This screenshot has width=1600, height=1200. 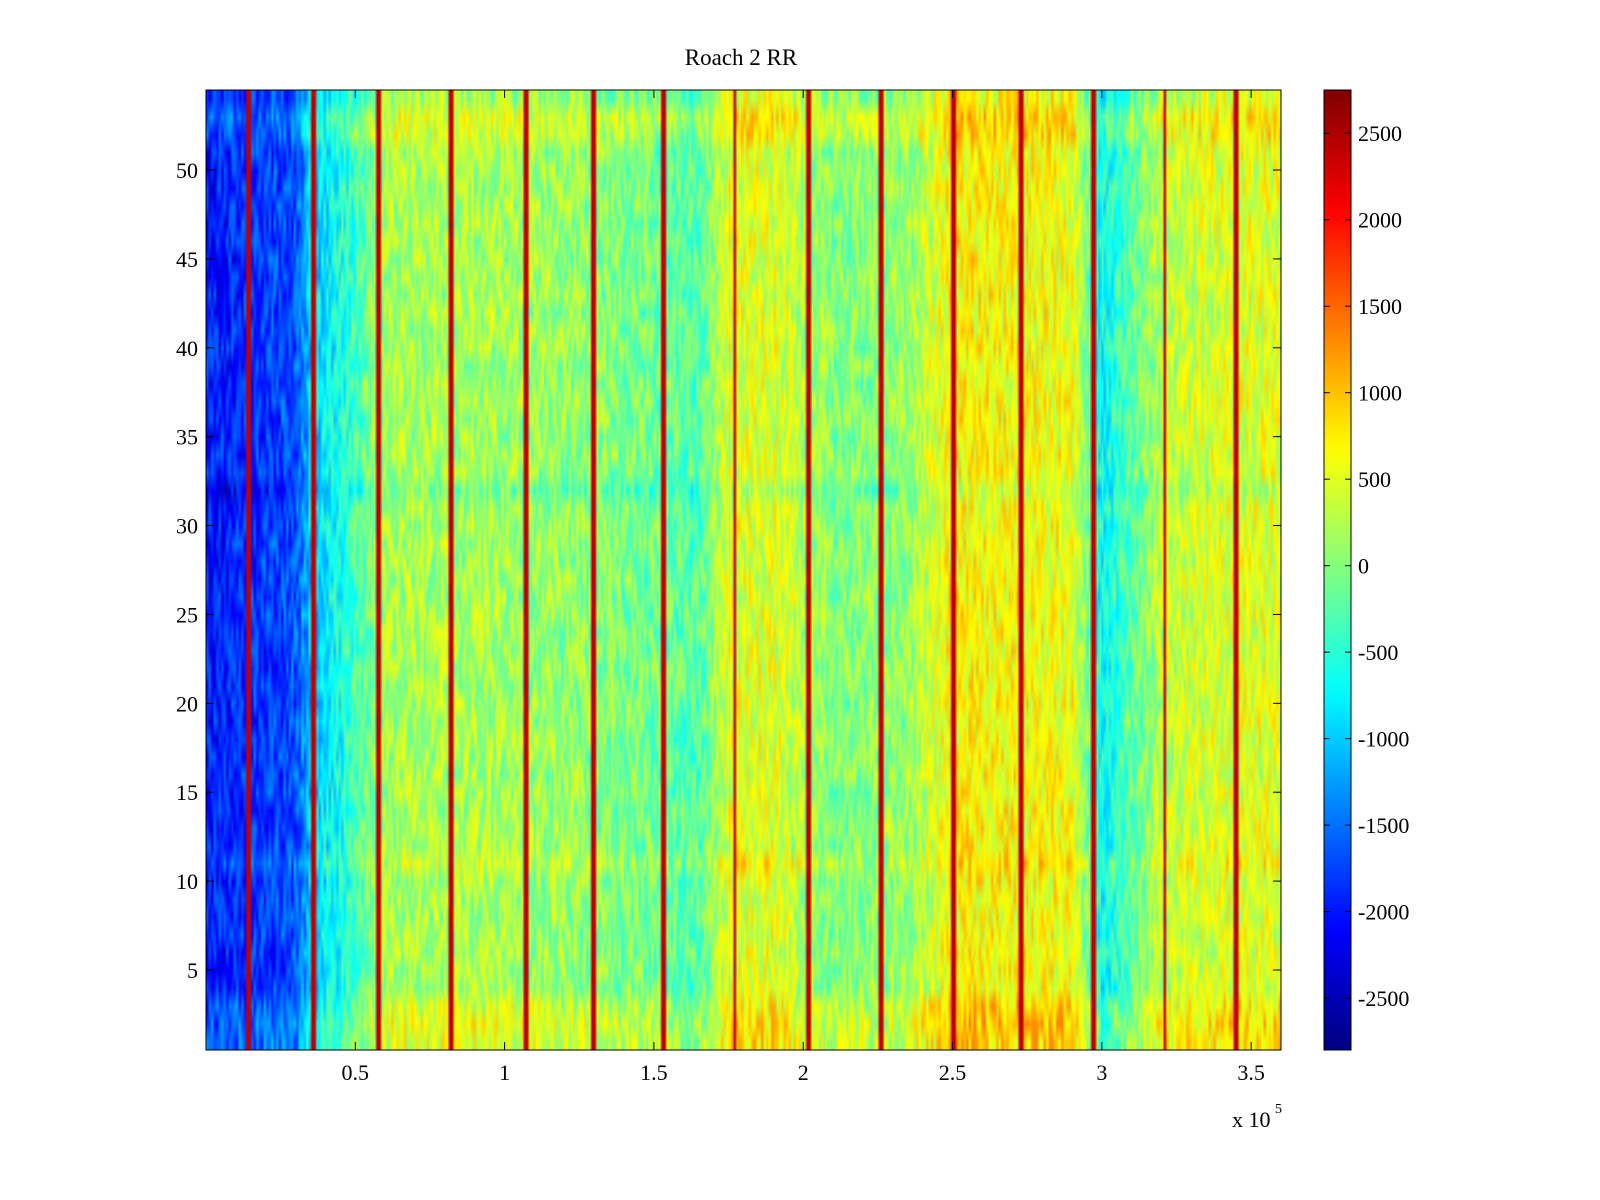 What do you see at coordinates (187, 614) in the screenshot?
I see `y-tick-label: 25` at bounding box center [187, 614].